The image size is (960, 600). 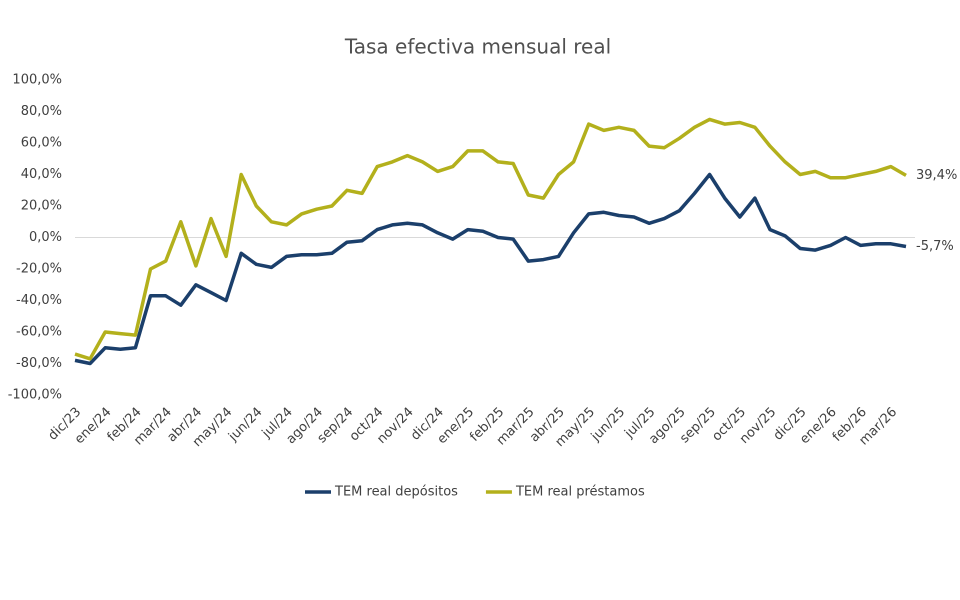 What do you see at coordinates (245, 425) in the screenshot?
I see `x-tick-label: jun/24` at bounding box center [245, 425].